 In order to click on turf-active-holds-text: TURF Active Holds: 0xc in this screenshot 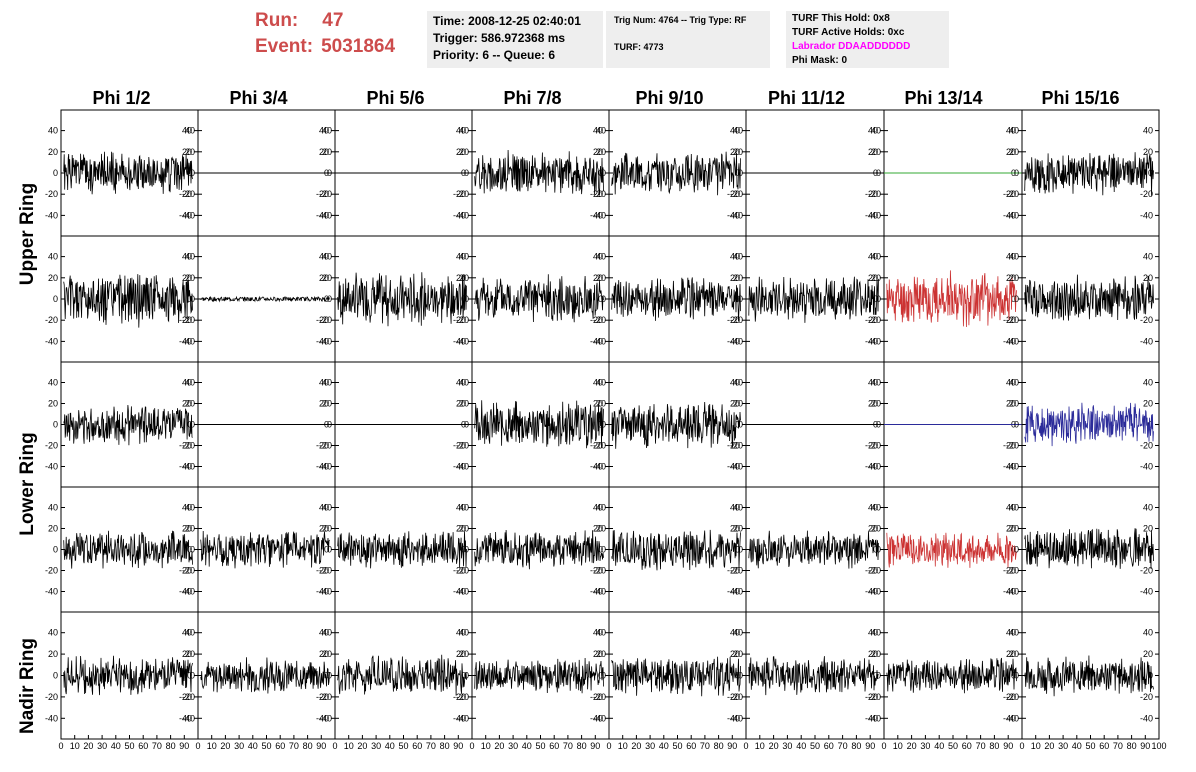, I will do `click(848, 32)`.